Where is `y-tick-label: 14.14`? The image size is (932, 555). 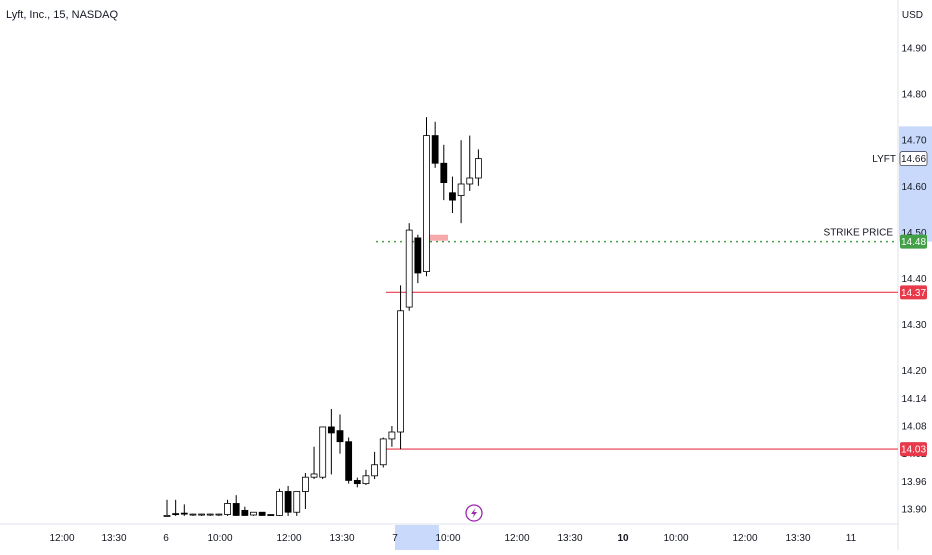 y-tick-label: 14.14 is located at coordinates (913, 399).